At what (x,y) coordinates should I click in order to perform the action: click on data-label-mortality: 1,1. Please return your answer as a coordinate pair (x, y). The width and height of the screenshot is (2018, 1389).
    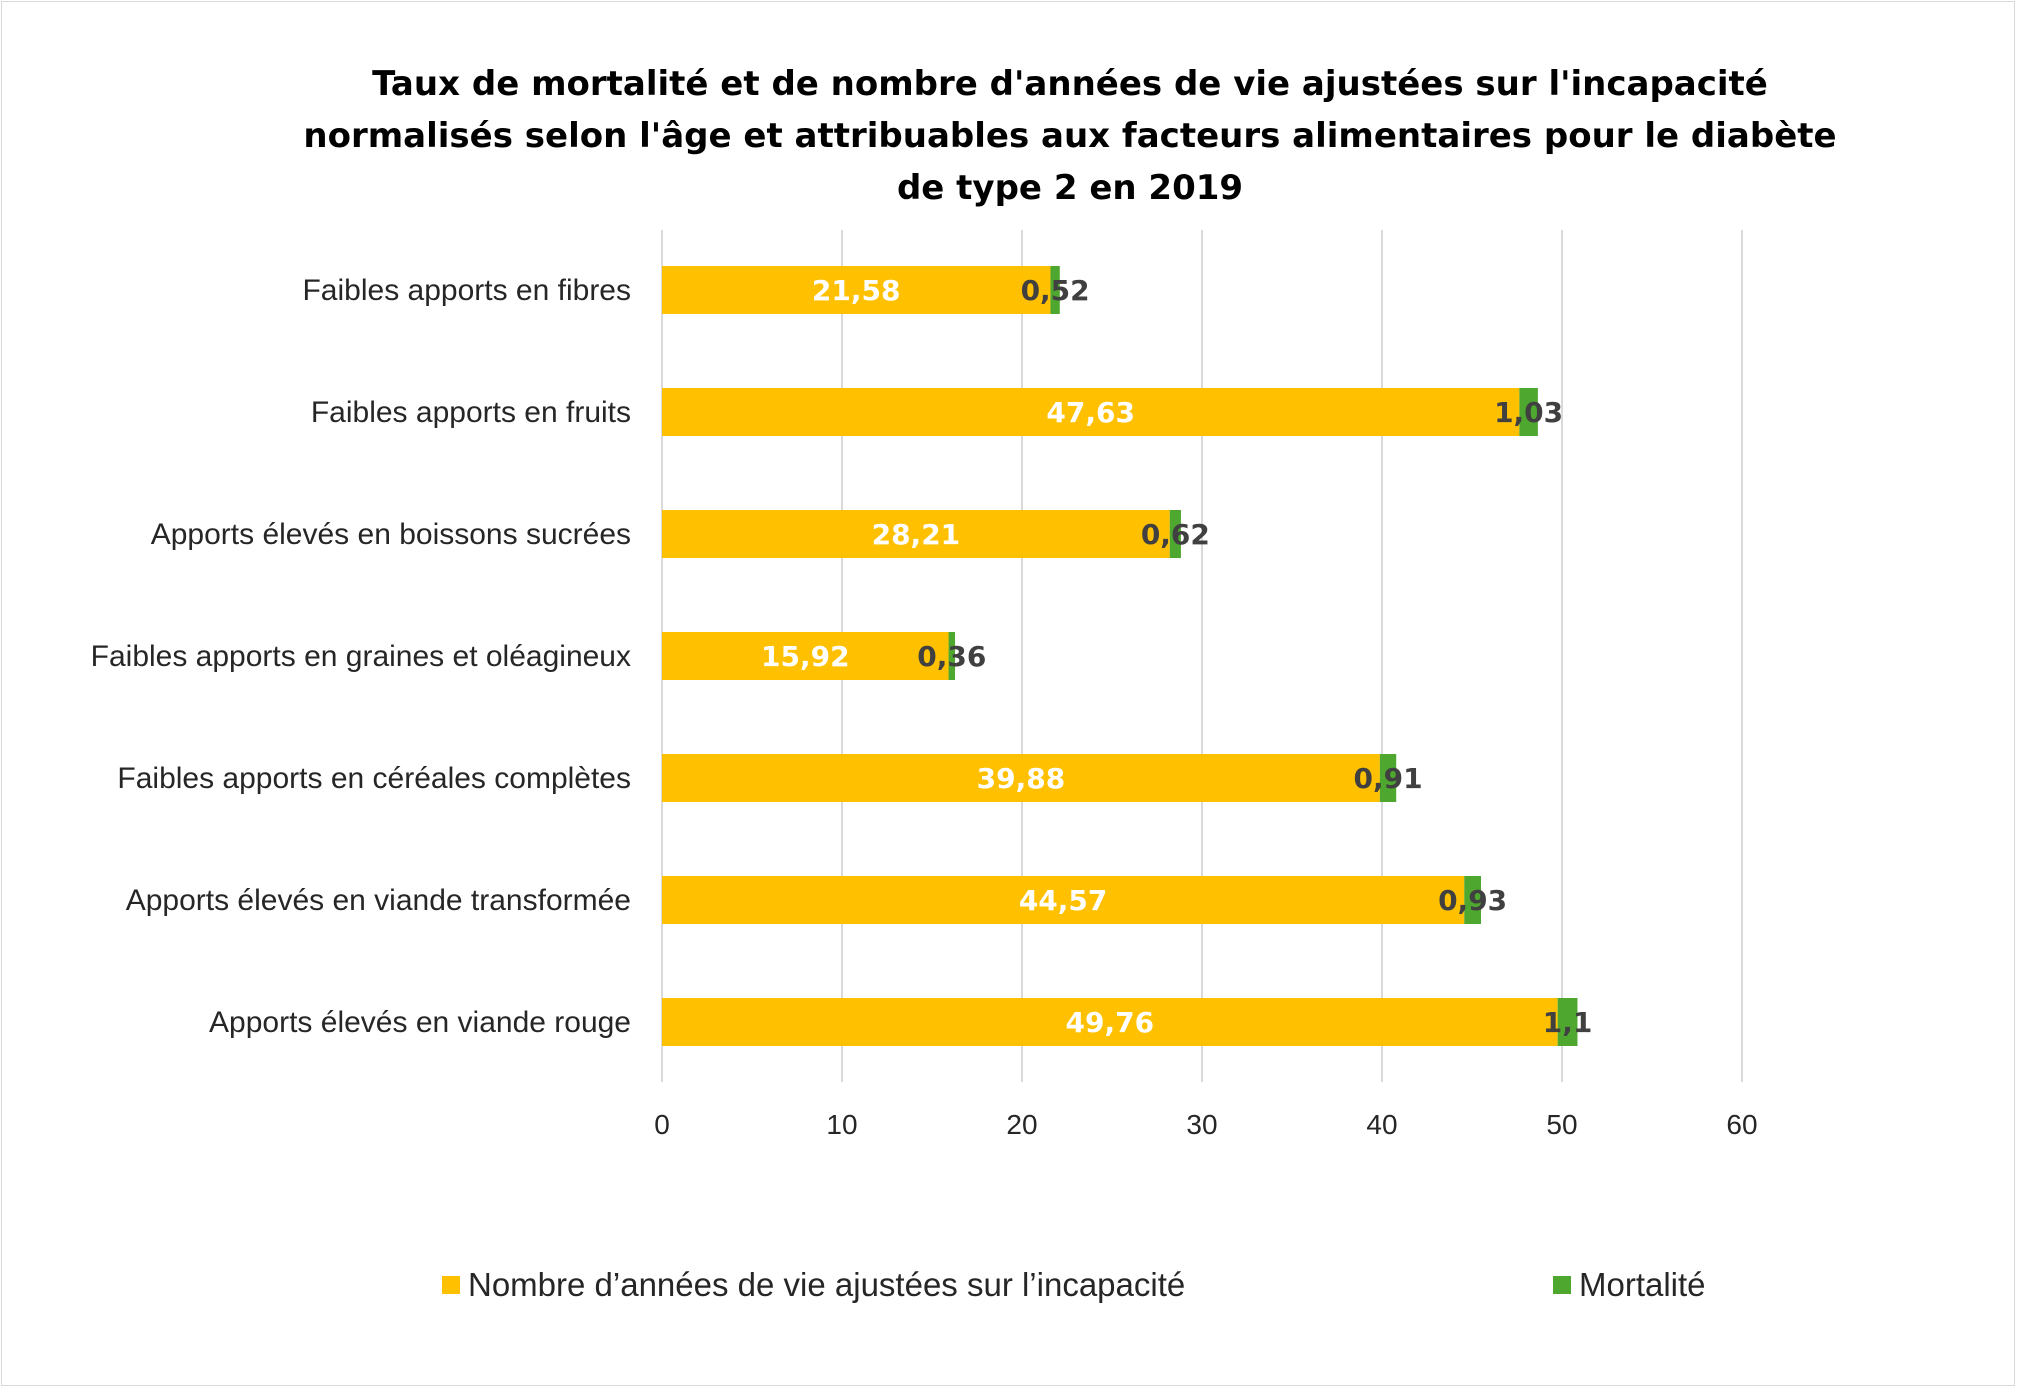
    Looking at the image, I should click on (1568, 1022).